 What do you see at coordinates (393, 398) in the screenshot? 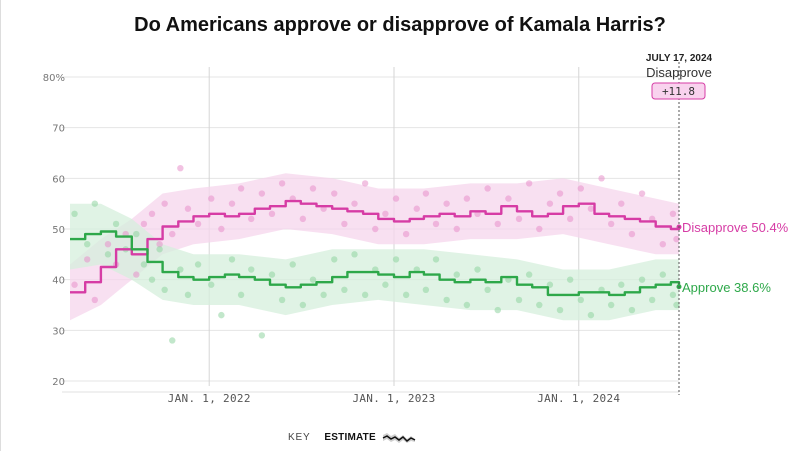
I see `x-tick-label: JAN. 1, 2023` at bounding box center [393, 398].